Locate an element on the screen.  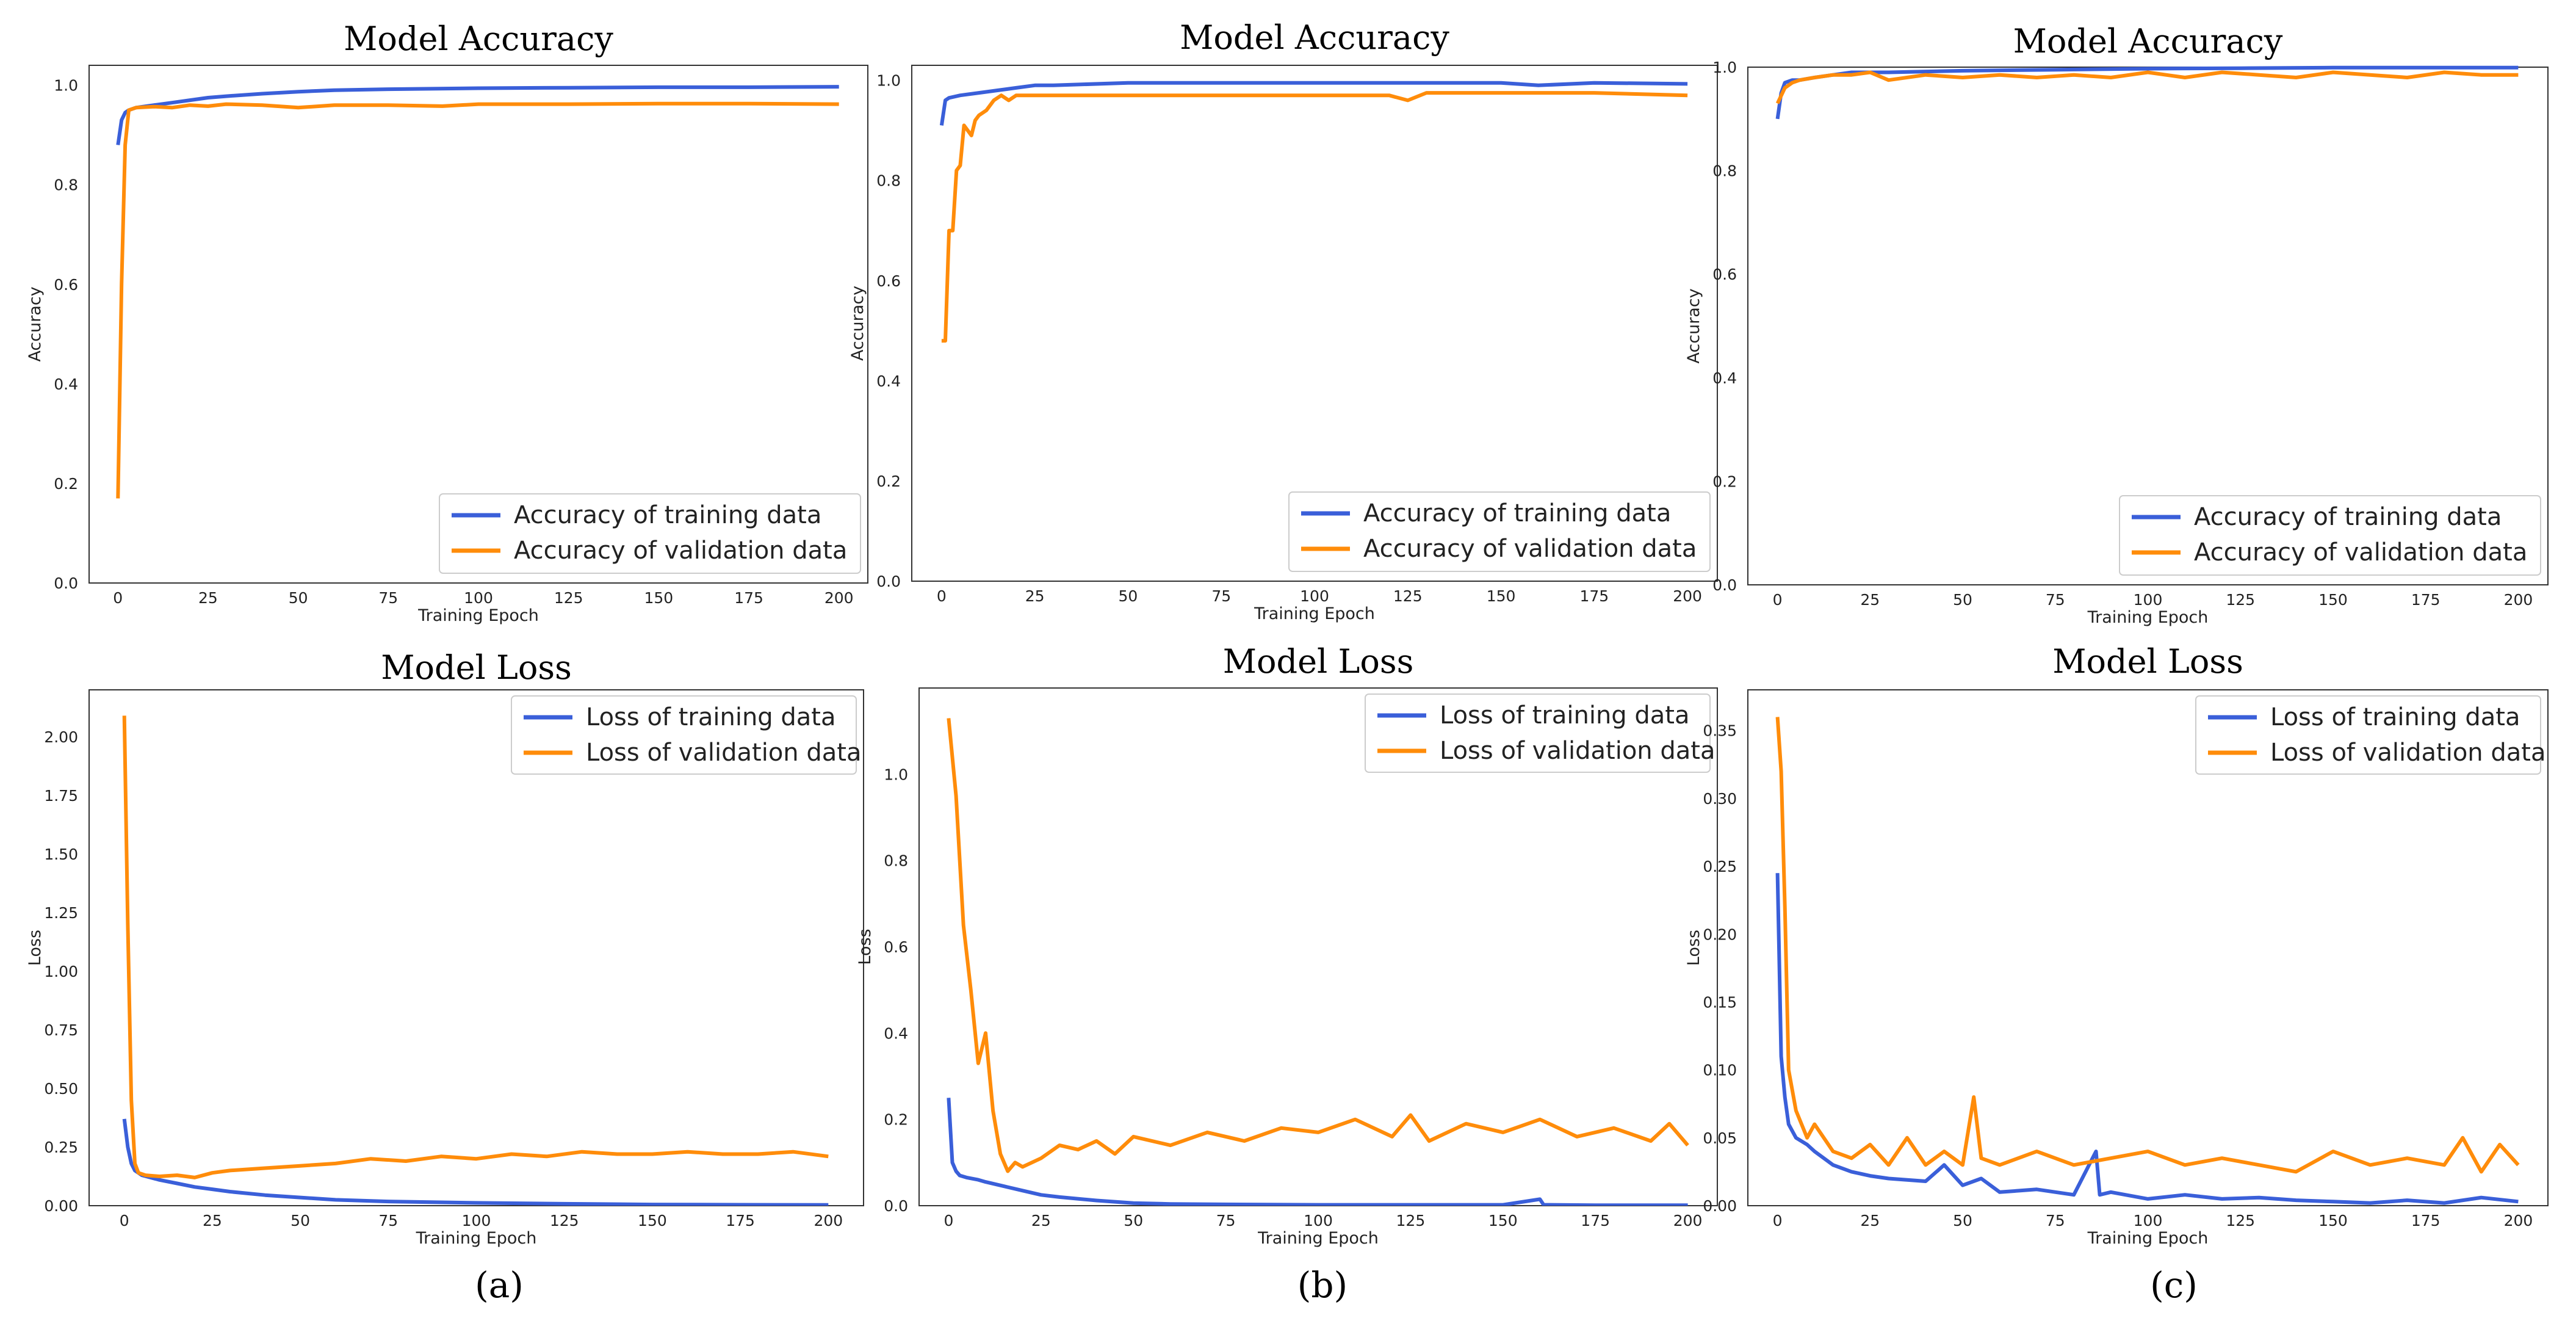
y-tick-label: 1.00 is located at coordinates (61, 971).